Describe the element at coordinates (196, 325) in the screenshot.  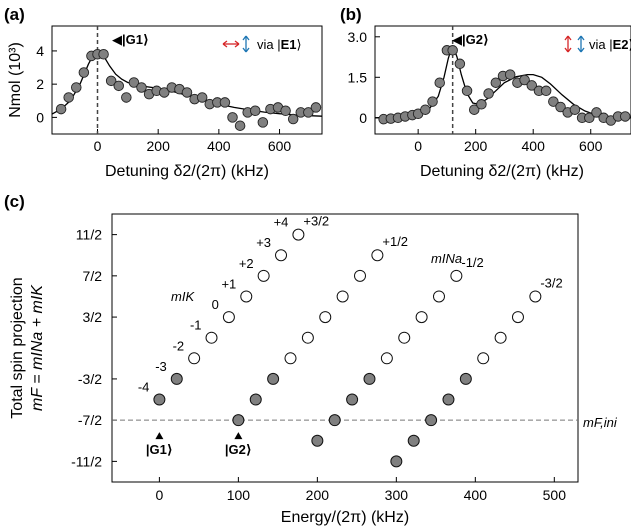
I see `panel-c-mik-label: -1` at that location.